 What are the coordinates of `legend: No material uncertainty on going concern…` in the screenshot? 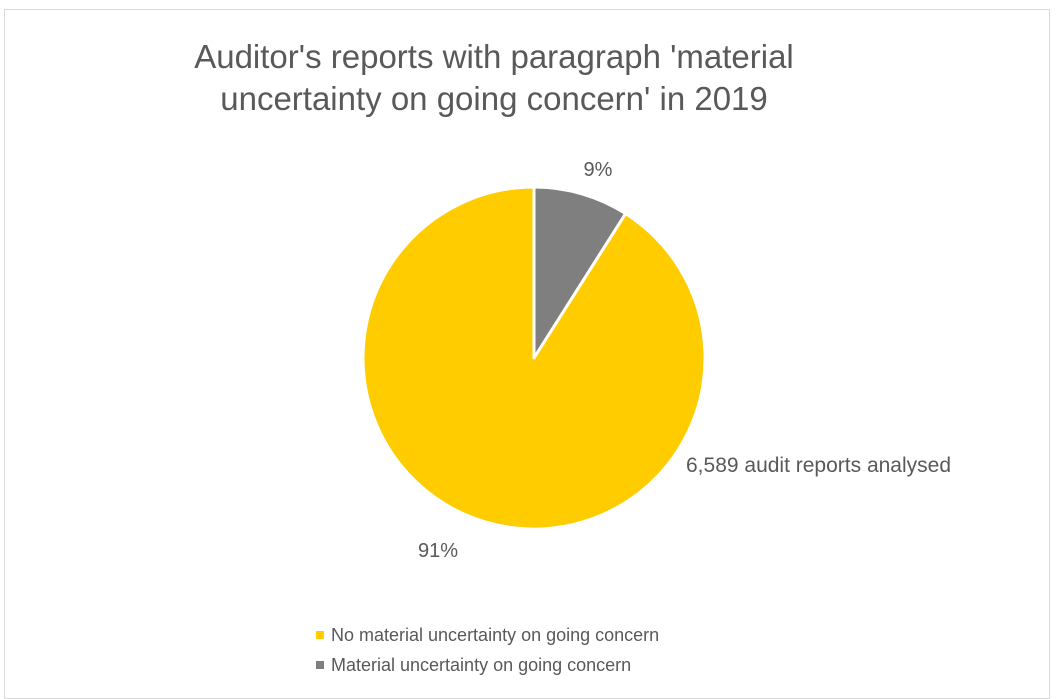 It's located at (487, 650).